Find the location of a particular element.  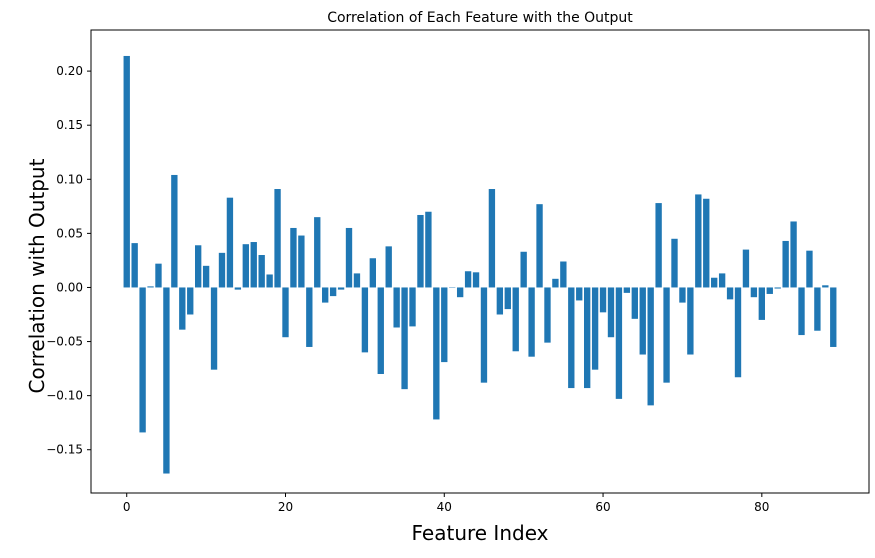

y-tick-label: 0.00 is located at coordinates (69, 287).